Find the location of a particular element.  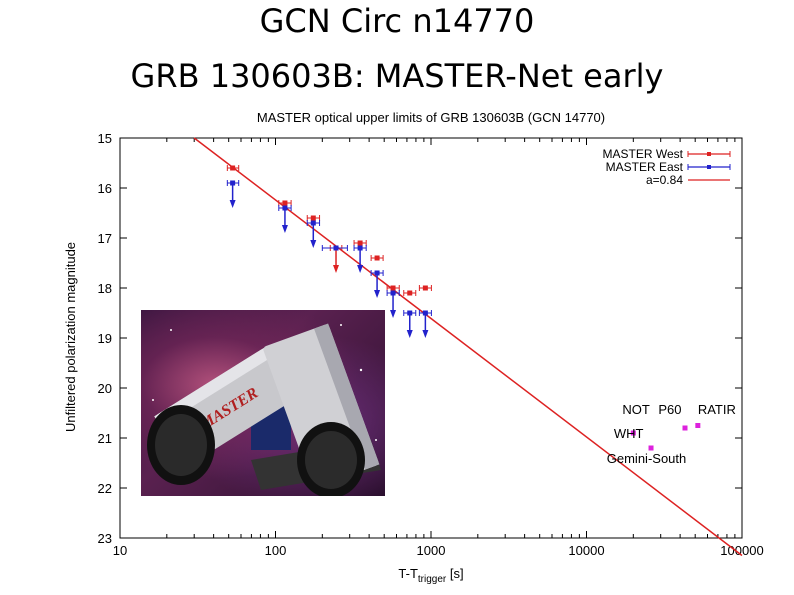

x-tick-label: 10000 is located at coordinates (586, 550).